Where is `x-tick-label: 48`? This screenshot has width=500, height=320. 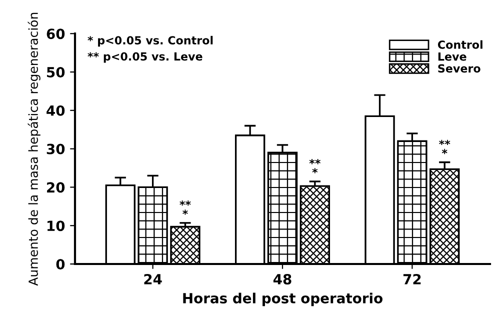 x-tick-label: 48 is located at coordinates (282, 279).